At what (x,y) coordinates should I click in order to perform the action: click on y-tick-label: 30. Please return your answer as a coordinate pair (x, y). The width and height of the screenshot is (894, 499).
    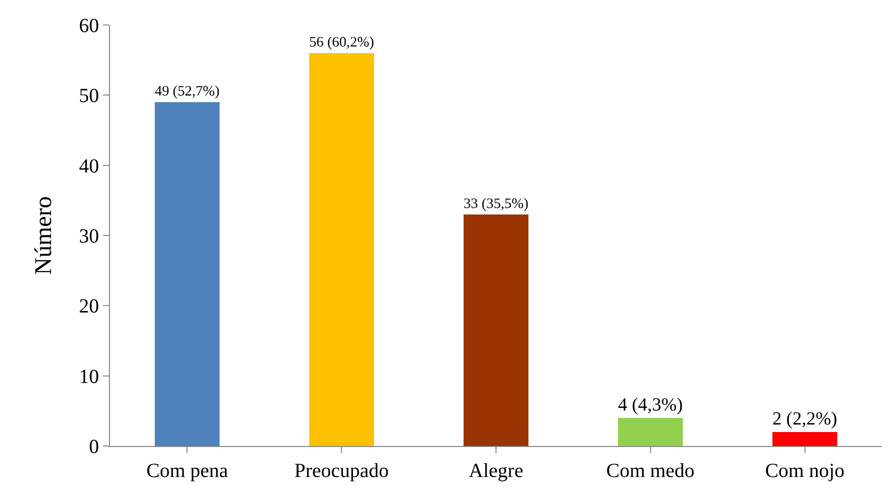
    Looking at the image, I should click on (89, 237).